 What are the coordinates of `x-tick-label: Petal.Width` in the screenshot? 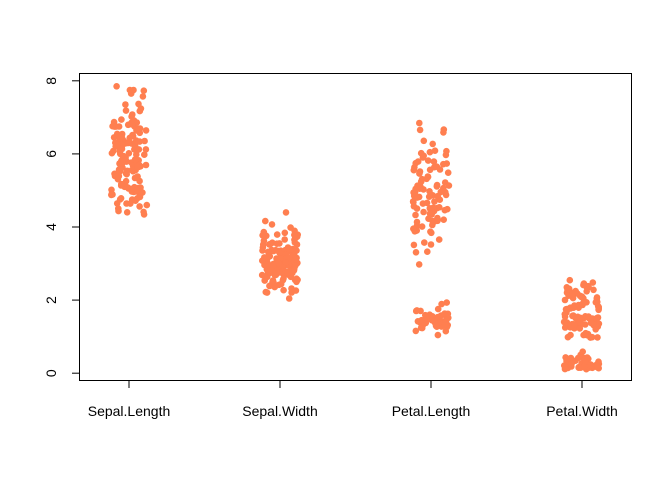 It's located at (582, 411).